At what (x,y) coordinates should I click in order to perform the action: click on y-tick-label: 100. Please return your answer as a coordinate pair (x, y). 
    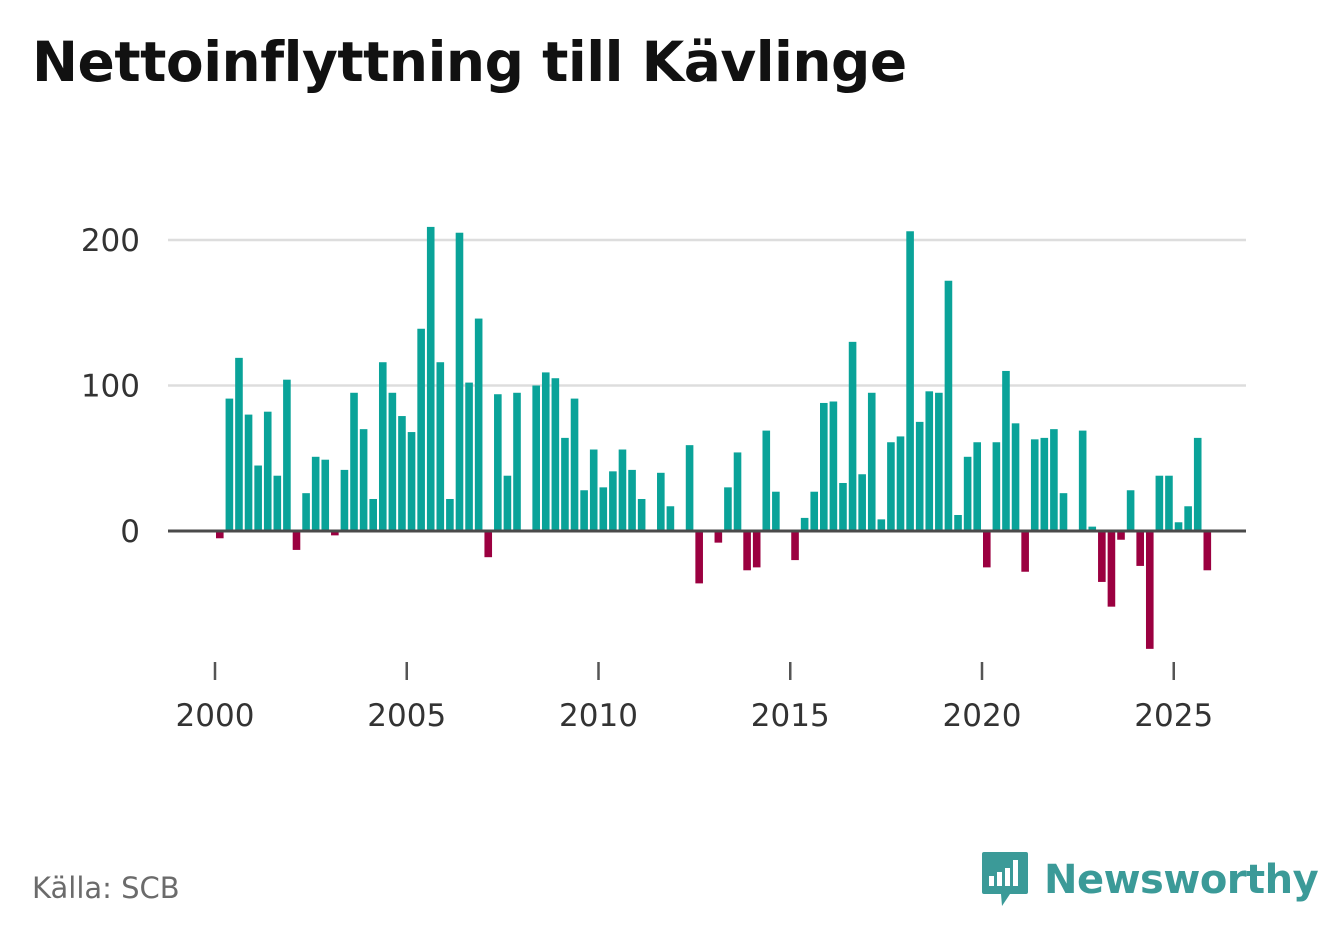
    Looking at the image, I should click on (110, 387).